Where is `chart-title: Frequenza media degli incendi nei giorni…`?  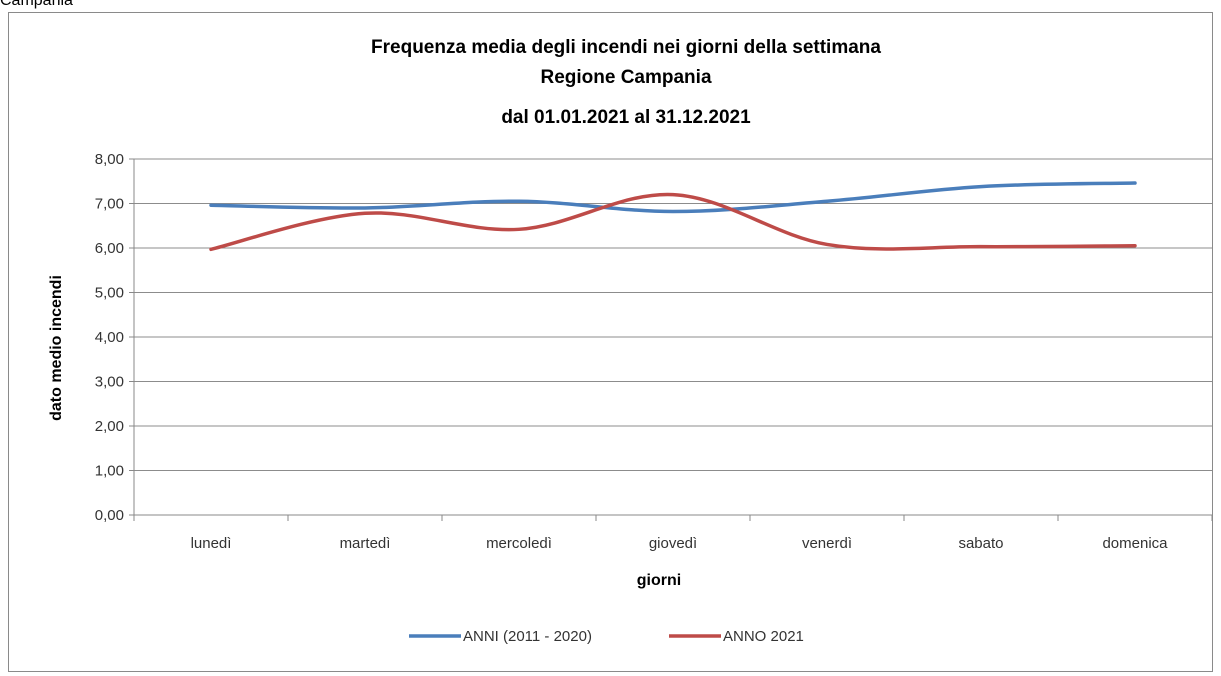
chart-title: Frequenza media degli incendi nei giorni… is located at coordinates (626, 82).